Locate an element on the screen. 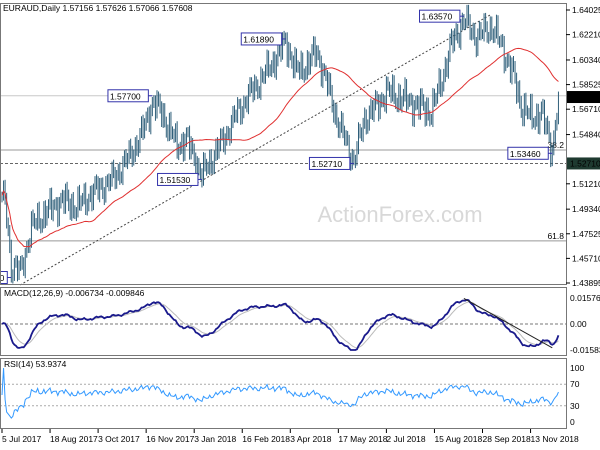 This screenshot has height=450, width=600. annotation-label: 1.53460 is located at coordinates (525, 154).